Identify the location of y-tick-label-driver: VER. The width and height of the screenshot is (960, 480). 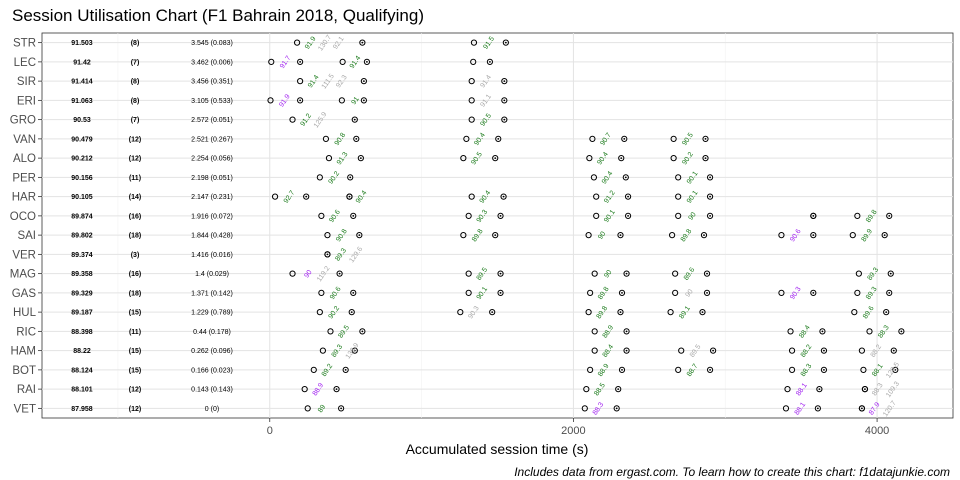
(24, 255).